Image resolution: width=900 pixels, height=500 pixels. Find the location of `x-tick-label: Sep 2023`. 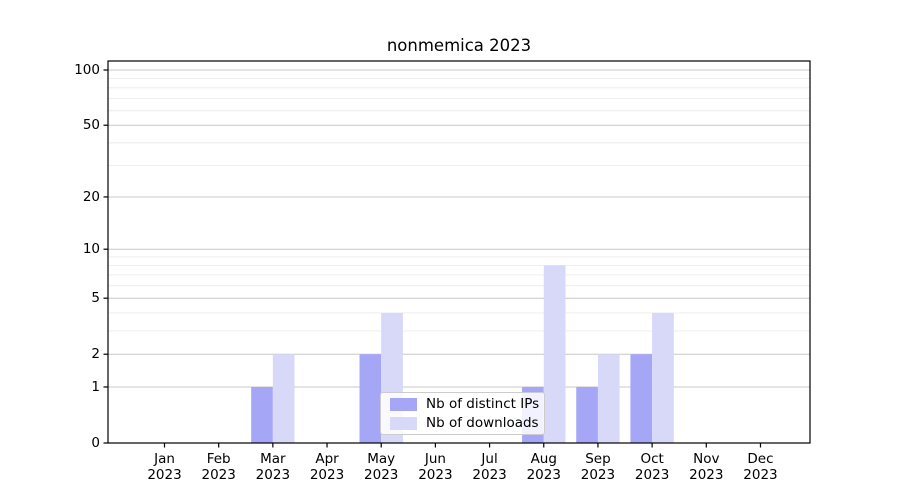

x-tick-label: Sep 2023 is located at coordinates (598, 467).